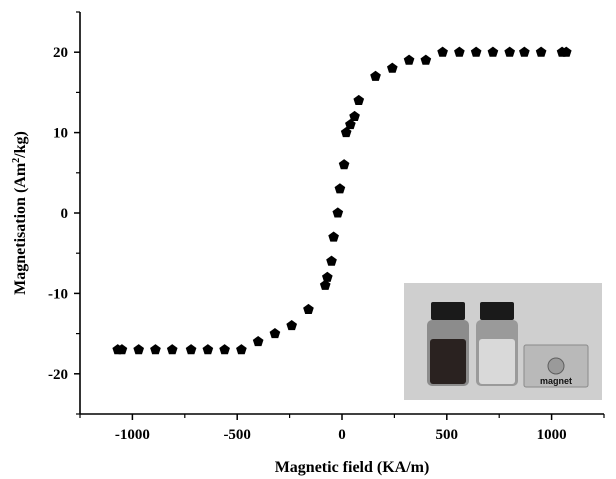 Image resolution: width=616 pixels, height=479 pixels. Describe the element at coordinates (60, 134) in the screenshot. I see `y-tick-label: 10` at that location.